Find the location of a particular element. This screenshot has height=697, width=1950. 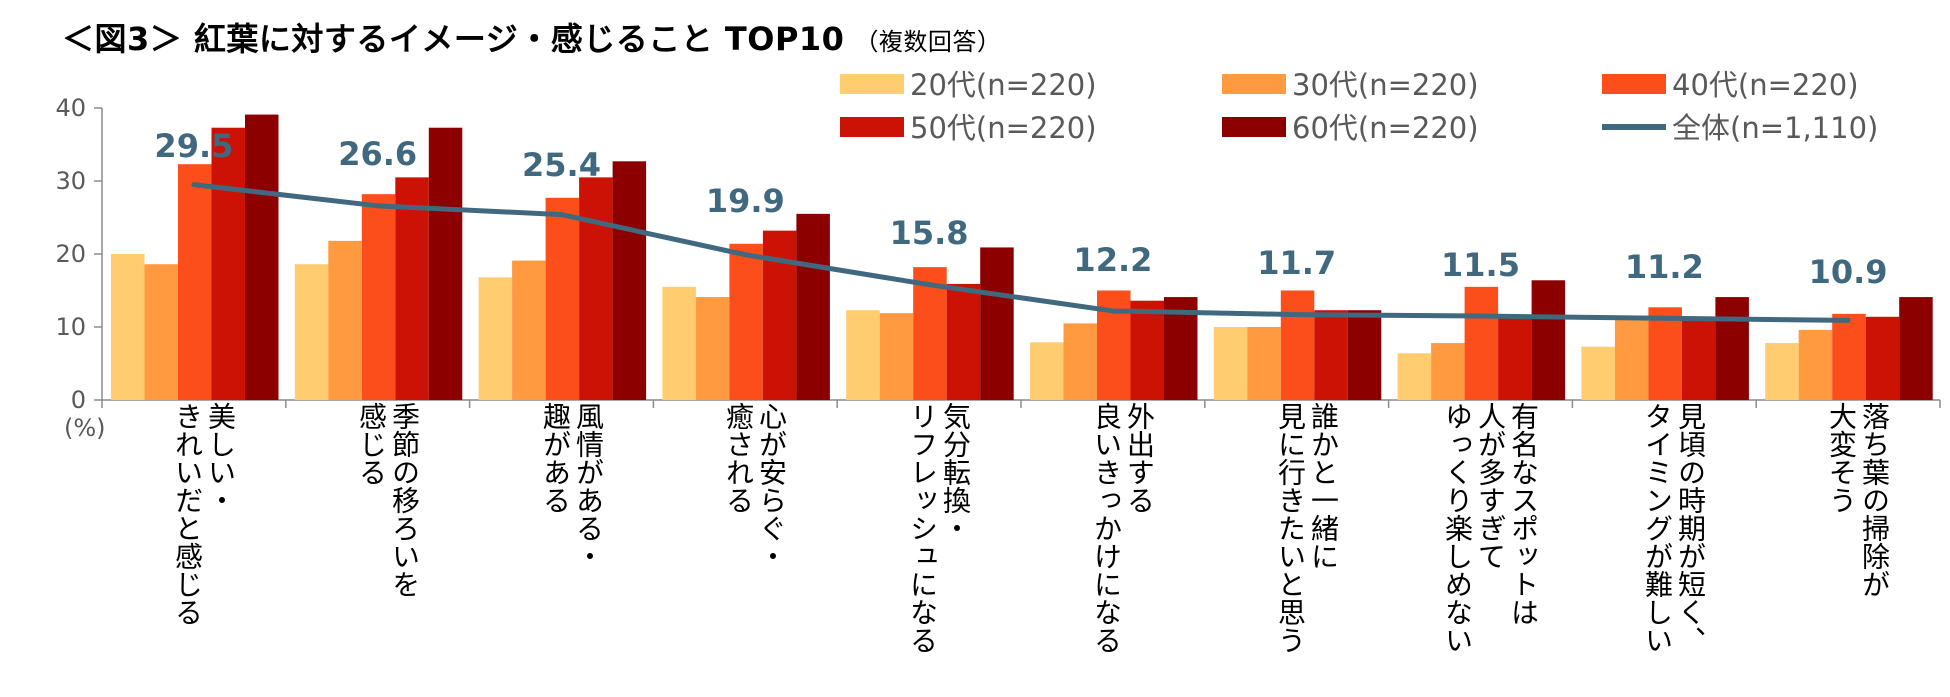

bar-60代-9 is located at coordinates (1916, 348).